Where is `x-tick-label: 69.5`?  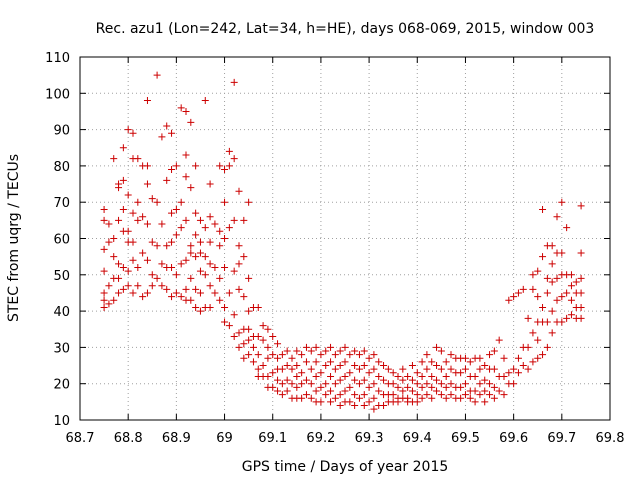 x-tick-label: 69.5 is located at coordinates (465, 438).